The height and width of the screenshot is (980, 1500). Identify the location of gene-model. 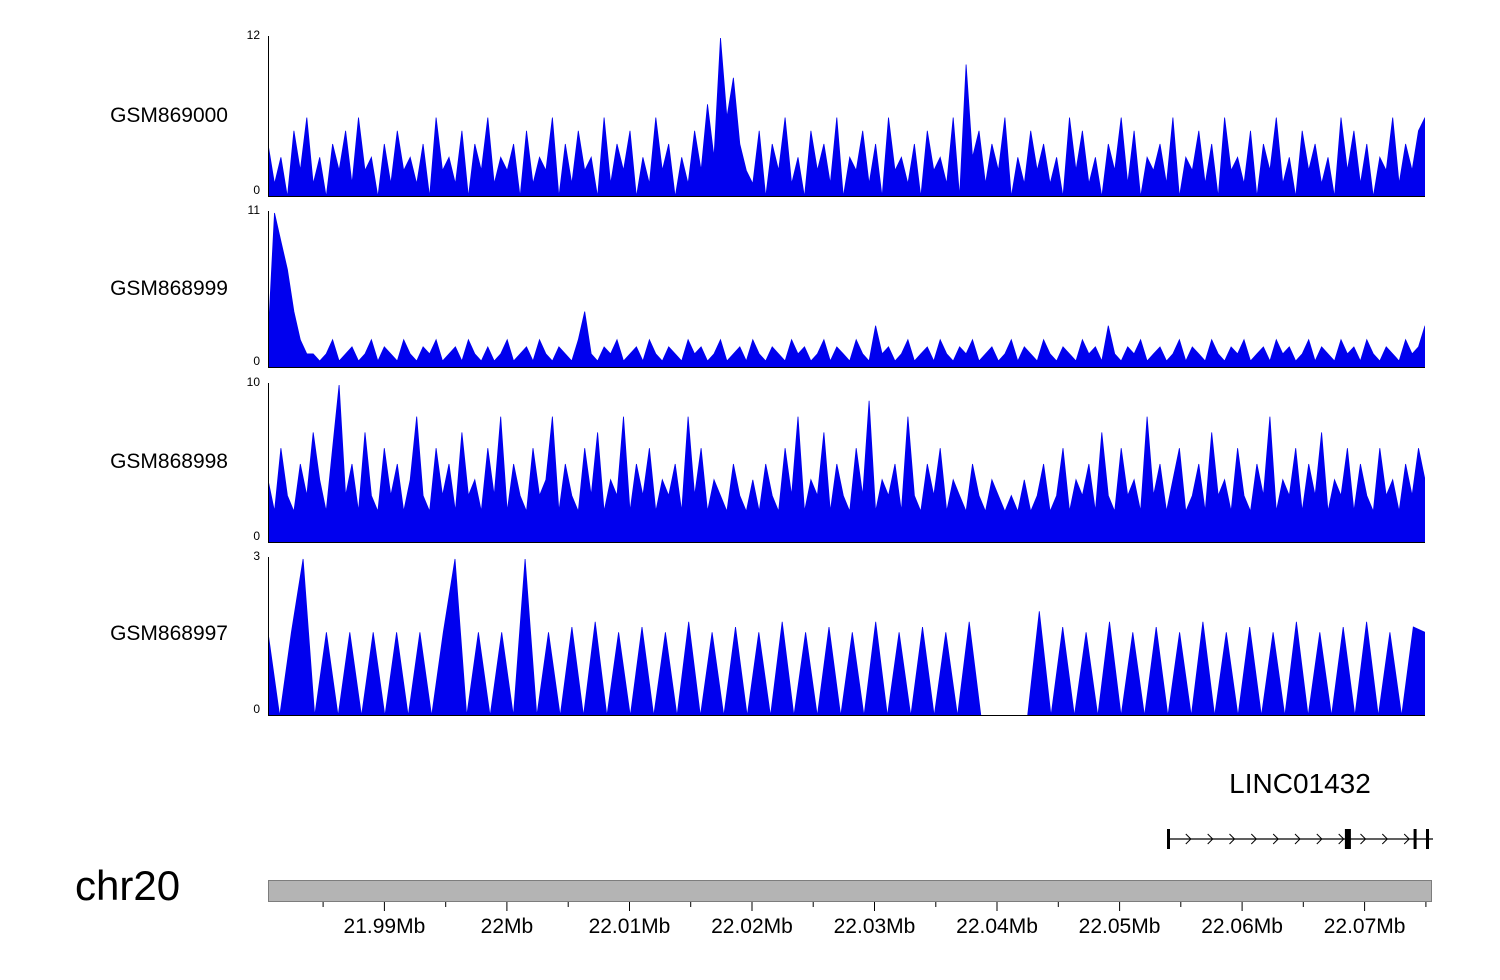
(1300, 839).